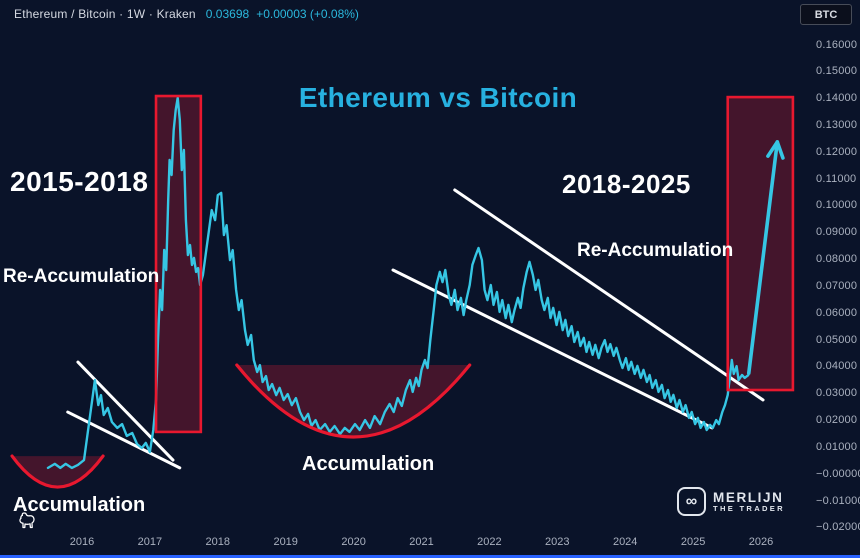 The image size is (860, 558). Describe the element at coordinates (421, 542) in the screenshot. I see `x-axis-label: 2021` at that location.